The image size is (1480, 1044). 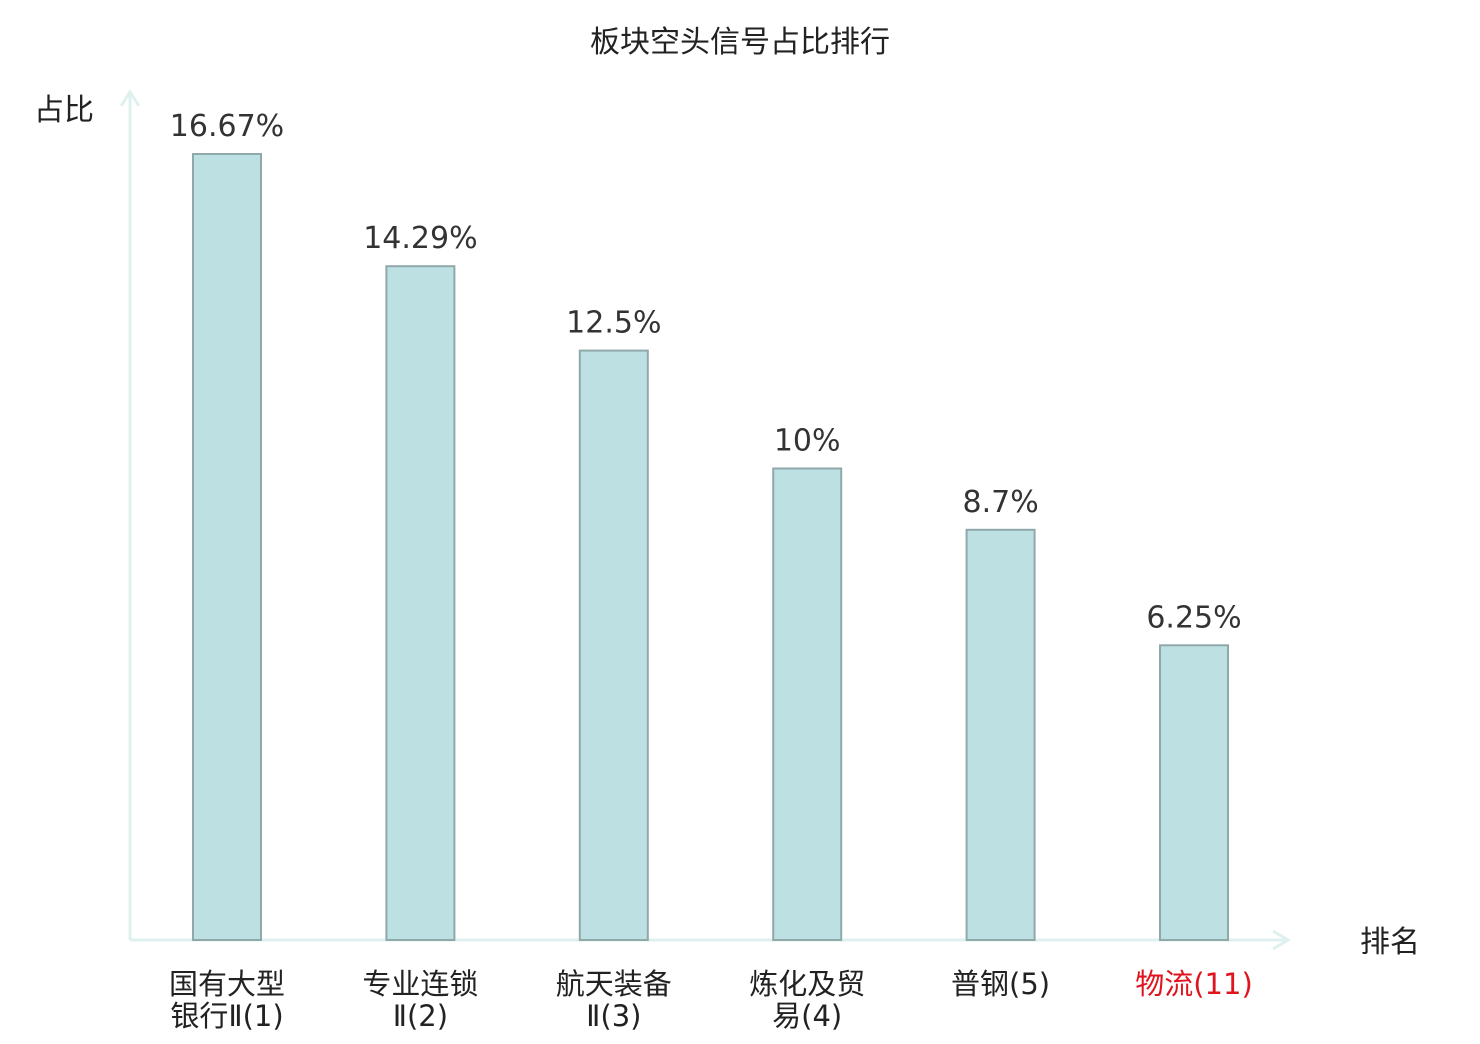 I want to click on x-tick-label: 国有大型, so click(x=227, y=984).